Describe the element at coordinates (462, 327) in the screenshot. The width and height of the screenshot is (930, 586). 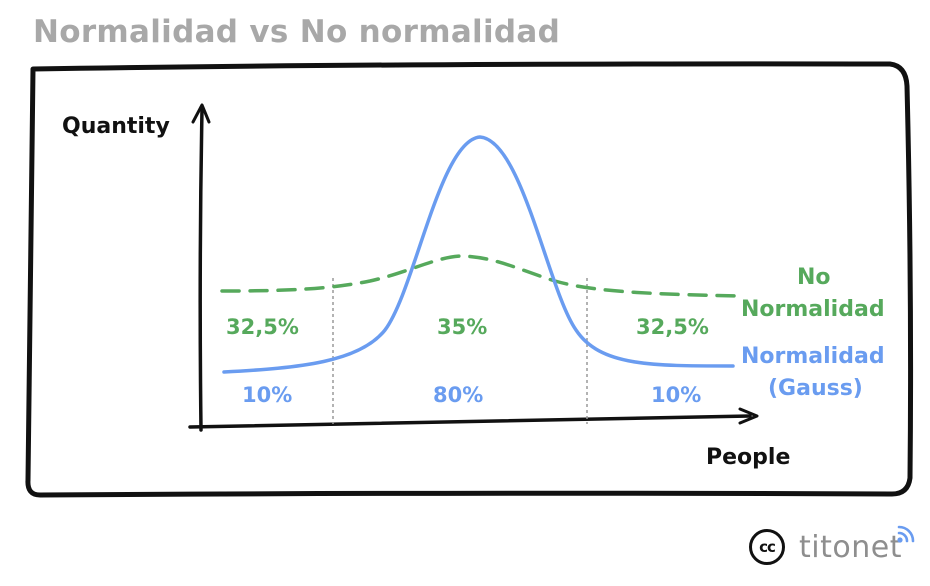
I see `non-normal-share-center: 35%` at that location.